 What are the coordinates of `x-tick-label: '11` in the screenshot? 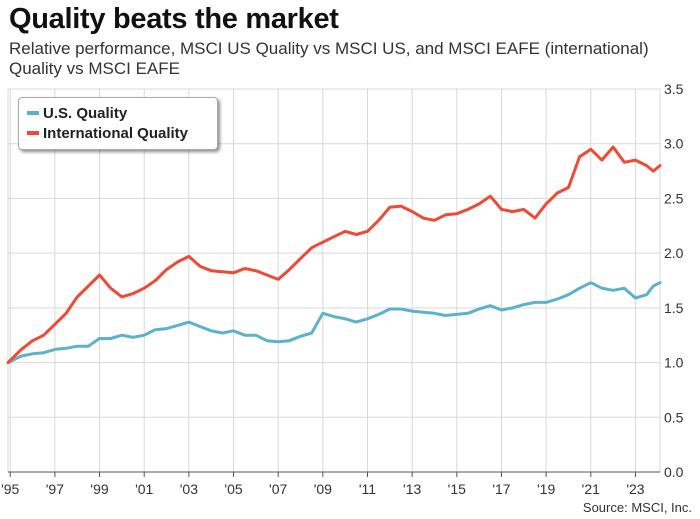 It's located at (367, 489).